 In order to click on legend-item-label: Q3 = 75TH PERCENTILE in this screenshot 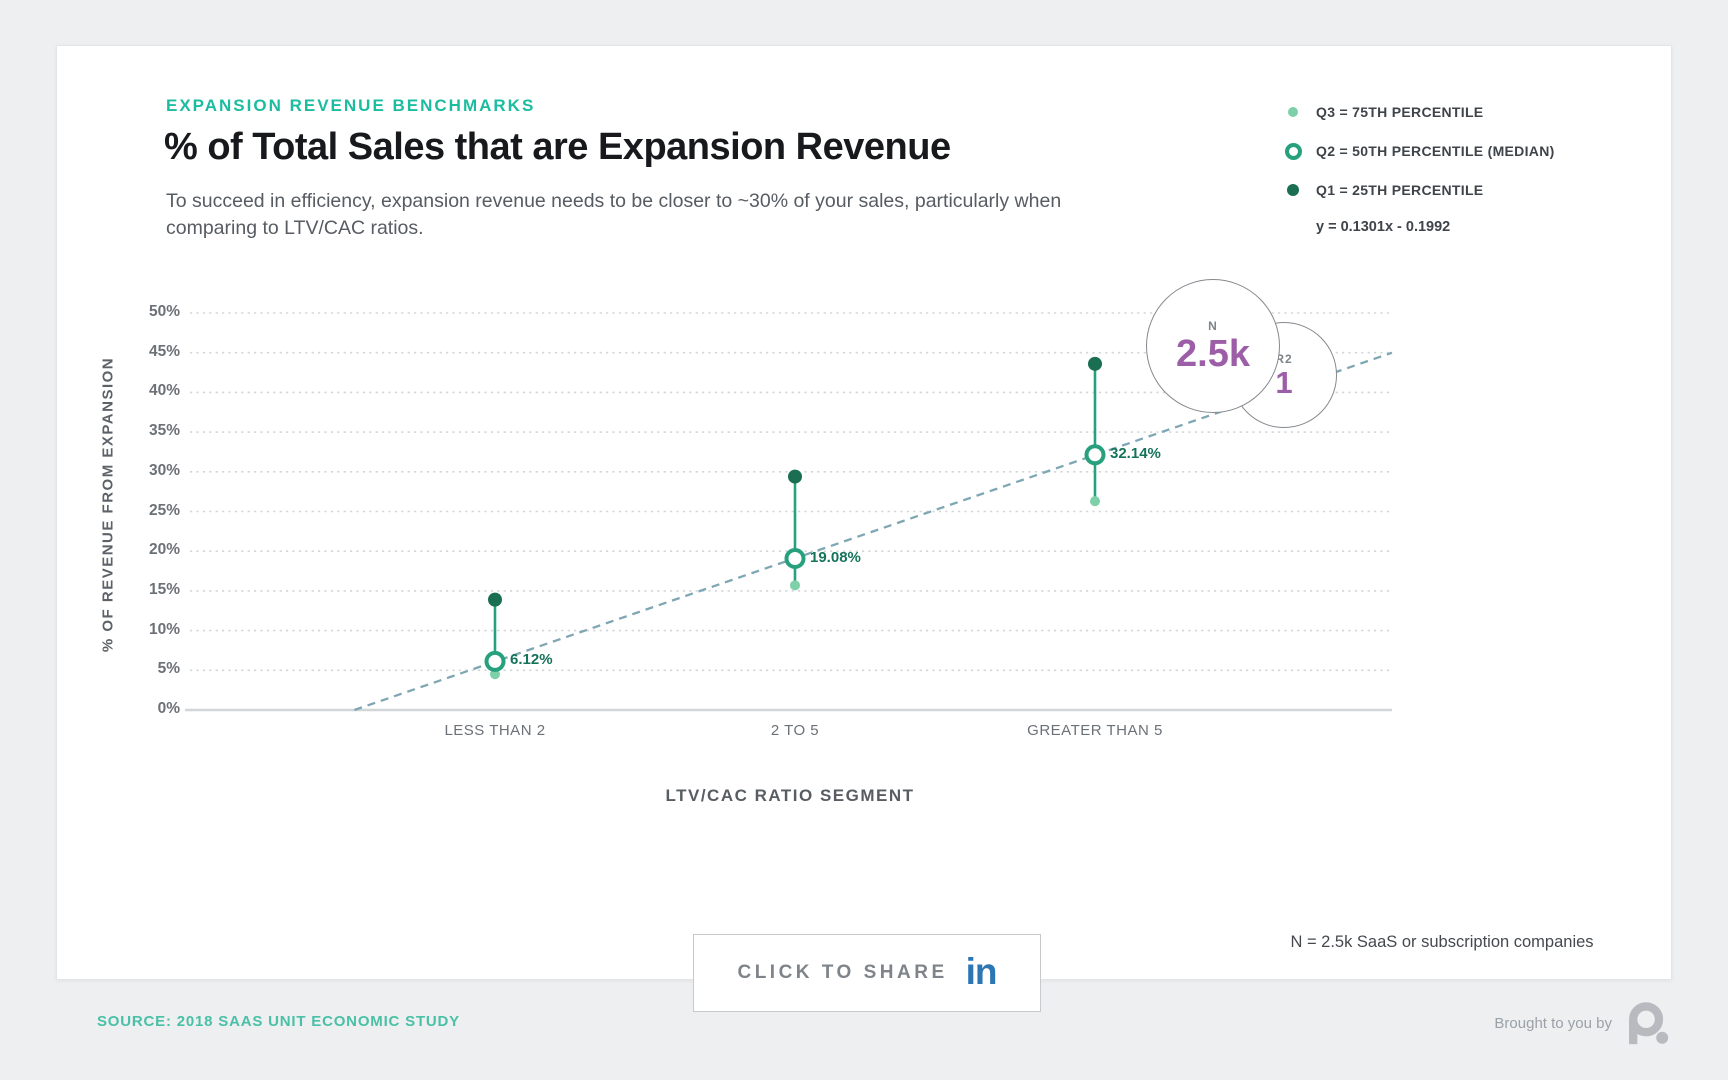, I will do `click(1400, 112)`.